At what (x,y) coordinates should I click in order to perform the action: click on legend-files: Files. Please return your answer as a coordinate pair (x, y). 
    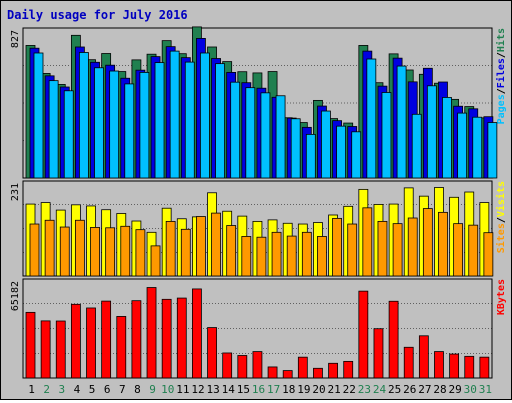
    Looking at the image, I should click on (501, 73).